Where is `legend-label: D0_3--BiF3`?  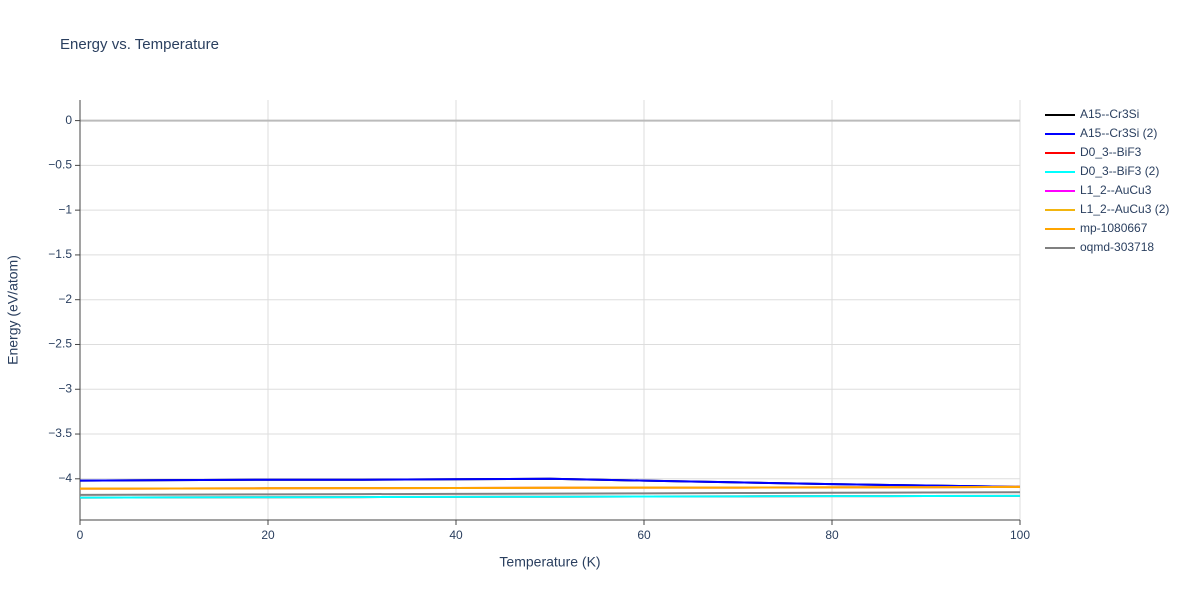 legend-label: D0_3--BiF3 is located at coordinates (1111, 152).